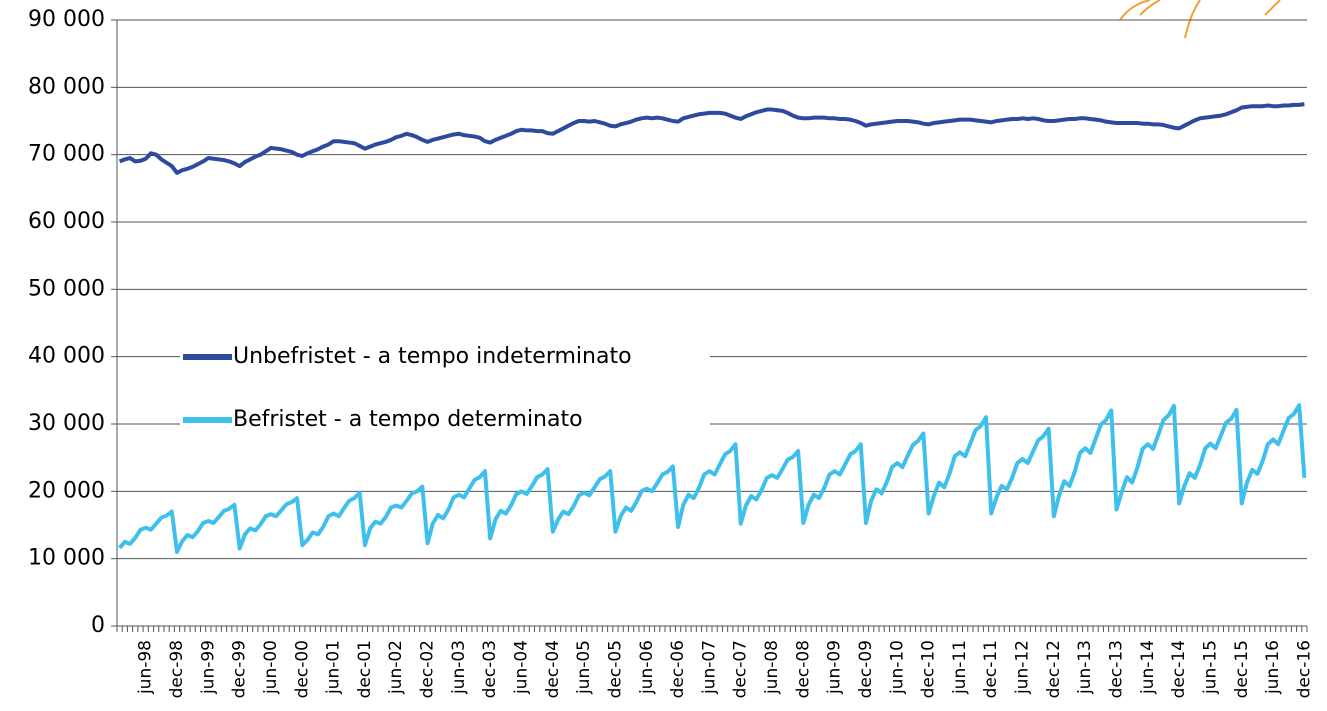 This screenshot has width=1327, height=711. Describe the element at coordinates (66, 558) in the screenshot. I see `y-tick-label: 10 000` at that location.